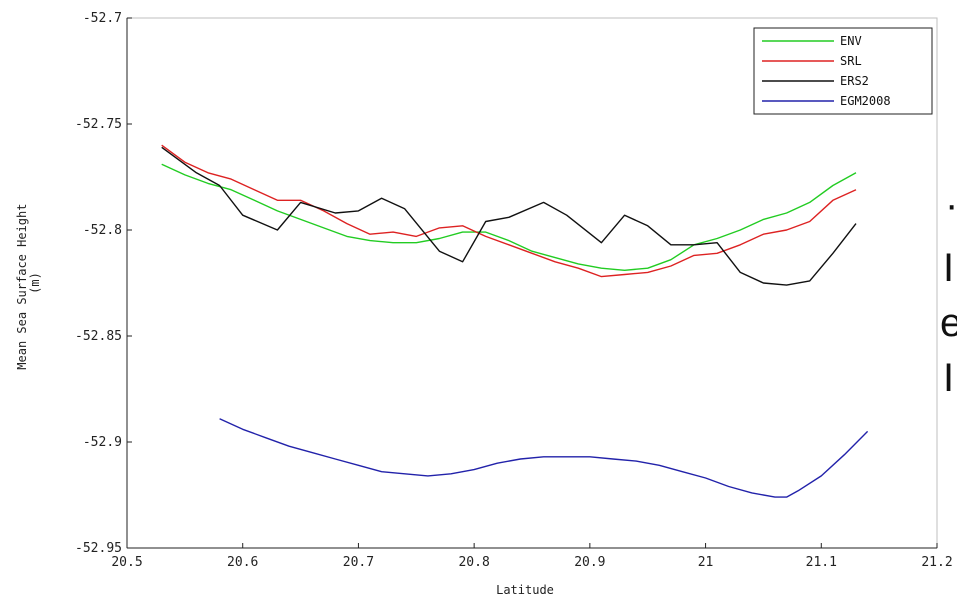 The image size is (957, 601). Describe the element at coordinates (821, 562) in the screenshot. I see `x-tick-label: 21.1` at that location.